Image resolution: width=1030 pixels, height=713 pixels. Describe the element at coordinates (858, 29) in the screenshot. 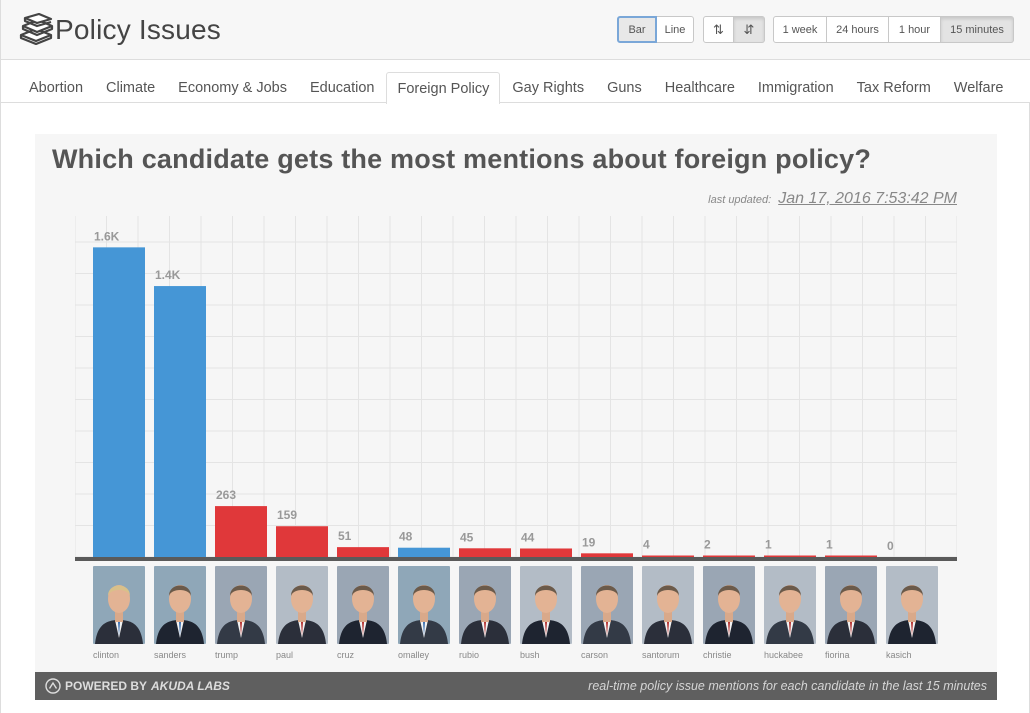

I see `timeframe-24-hours-button: 24 hours` at that location.